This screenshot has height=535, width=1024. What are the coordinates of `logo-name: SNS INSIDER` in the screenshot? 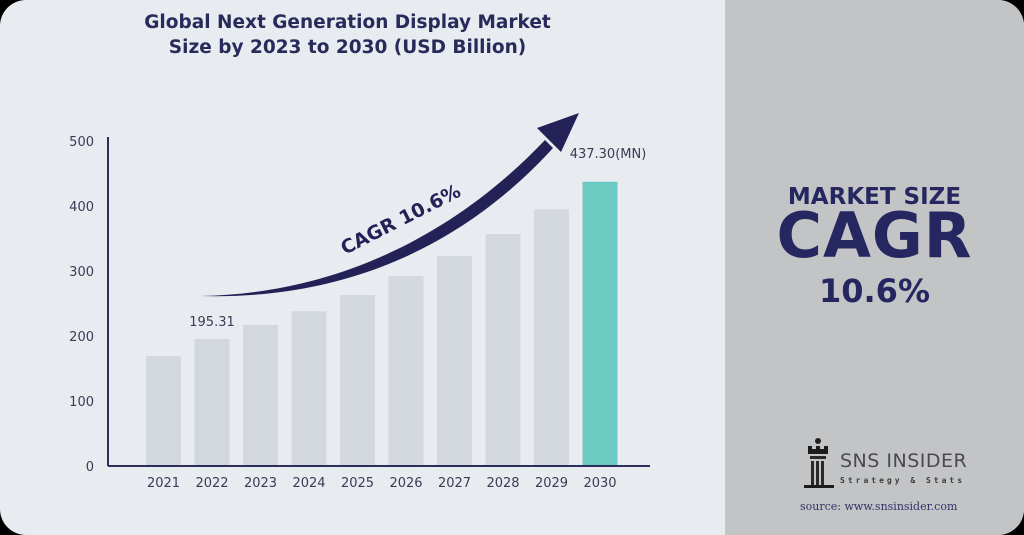 It's located at (904, 461).